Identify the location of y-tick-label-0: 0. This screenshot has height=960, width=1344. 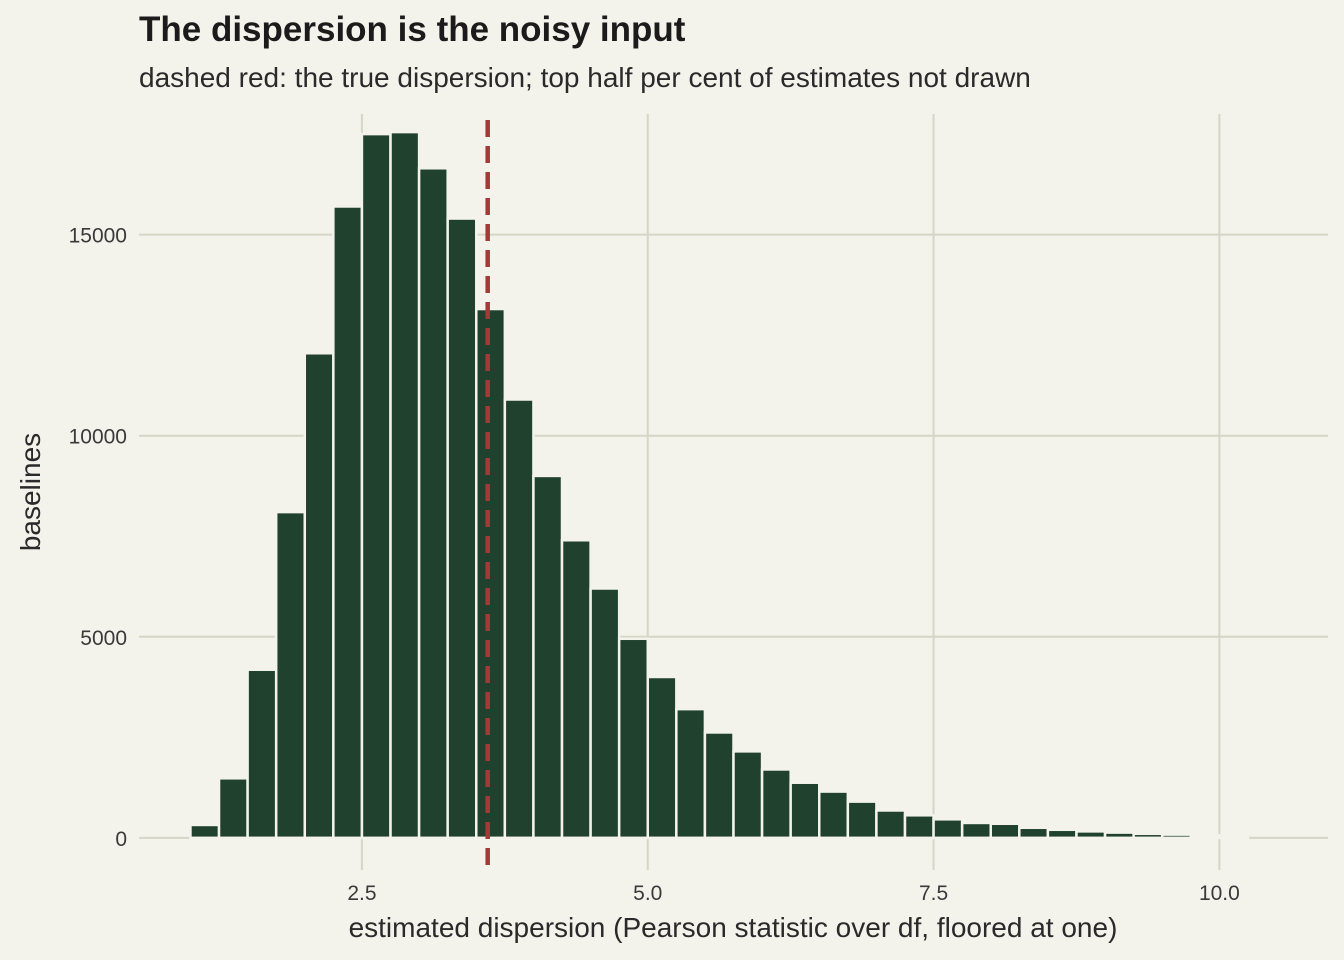
(121, 839).